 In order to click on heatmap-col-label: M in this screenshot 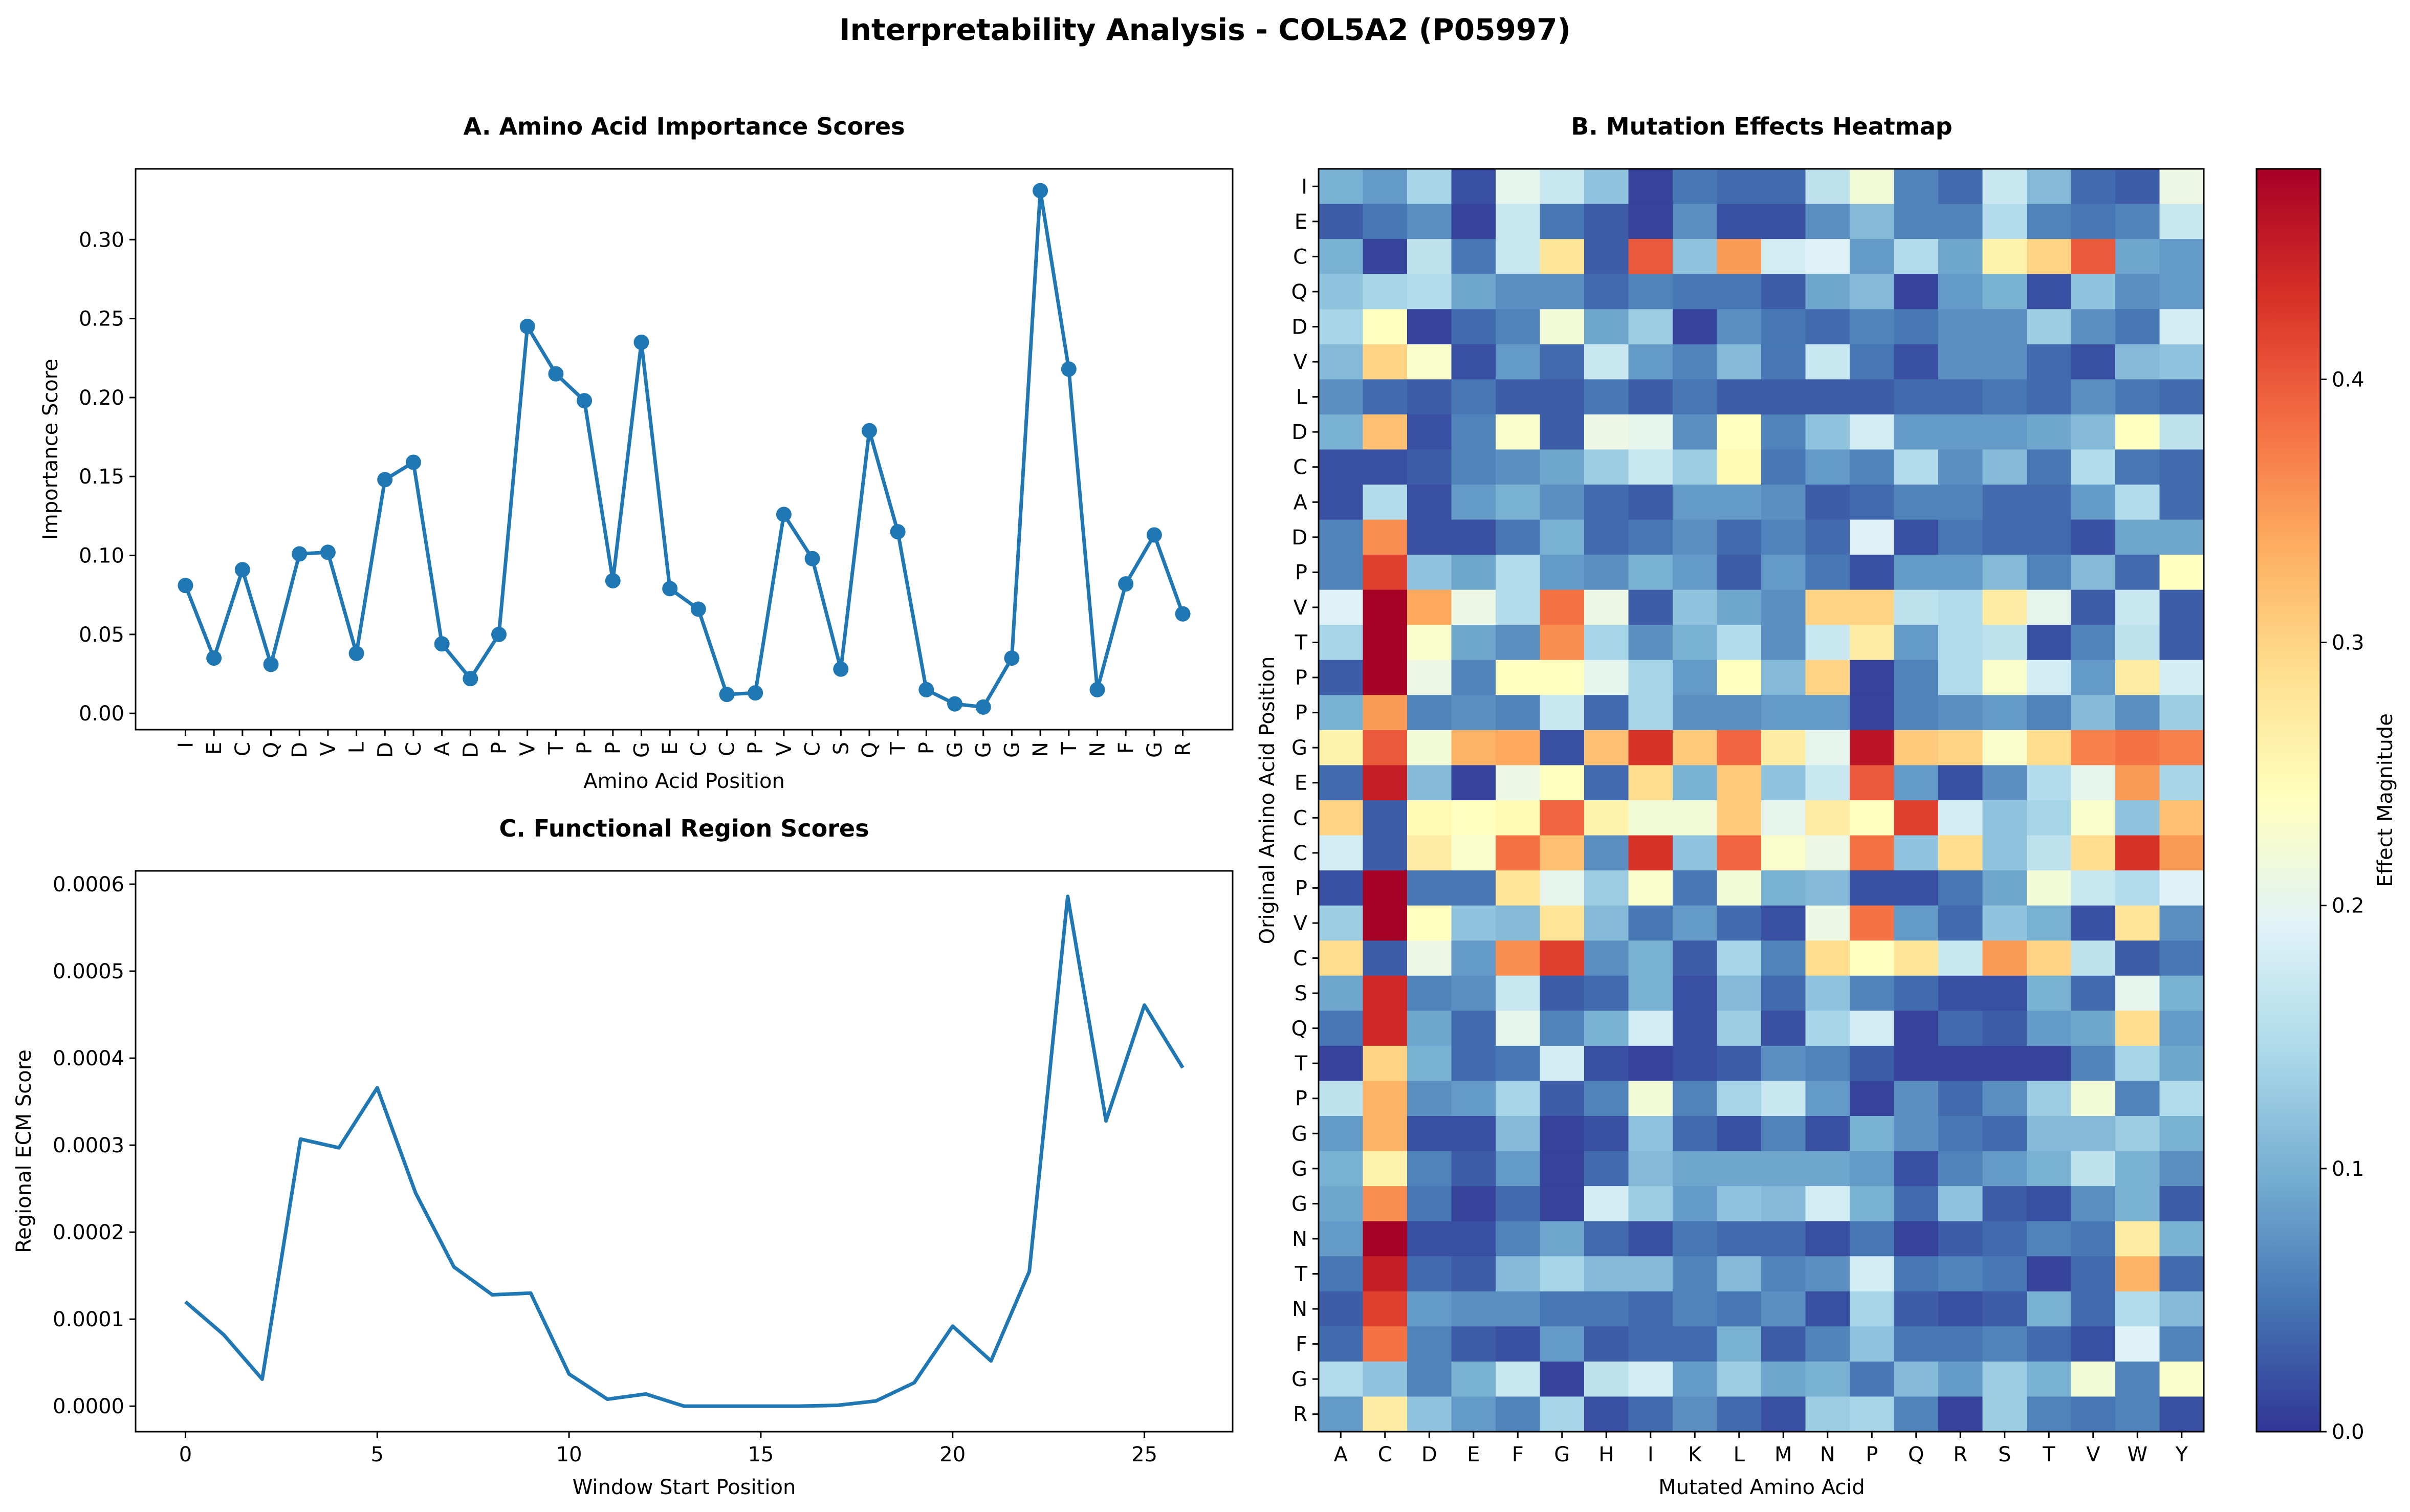, I will do `click(1783, 1454)`.